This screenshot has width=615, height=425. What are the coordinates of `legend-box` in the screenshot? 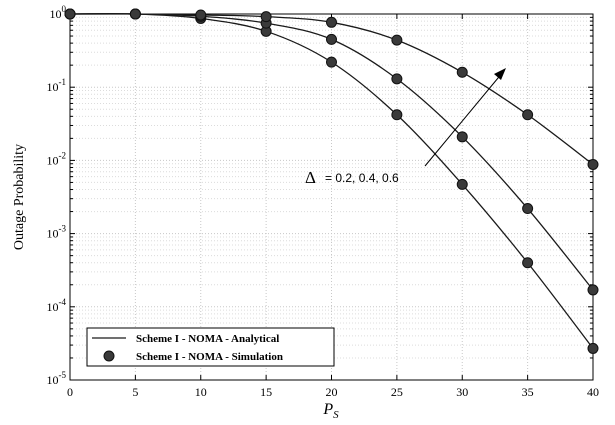 It's located at (210, 347).